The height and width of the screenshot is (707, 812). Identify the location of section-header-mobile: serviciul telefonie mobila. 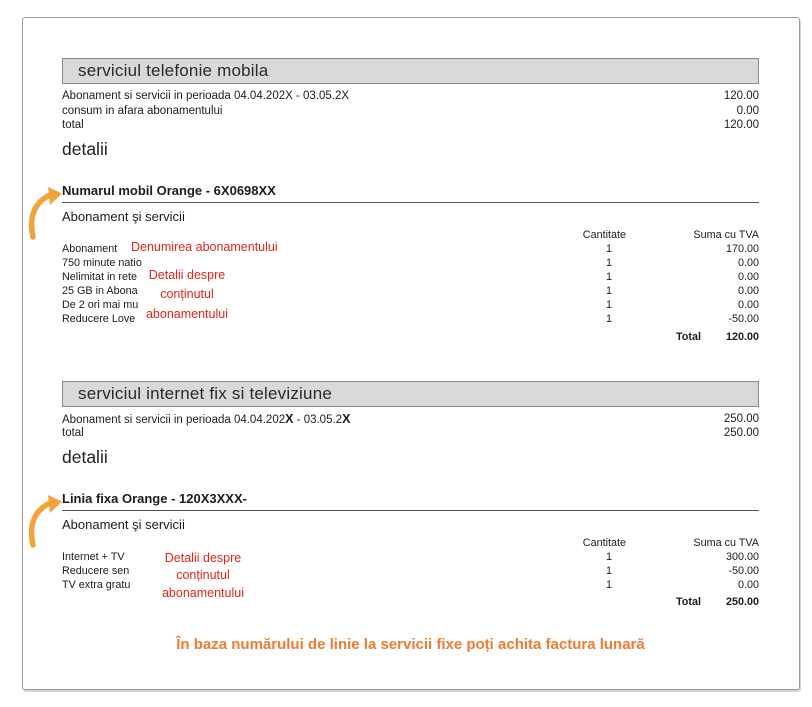
(410, 71).